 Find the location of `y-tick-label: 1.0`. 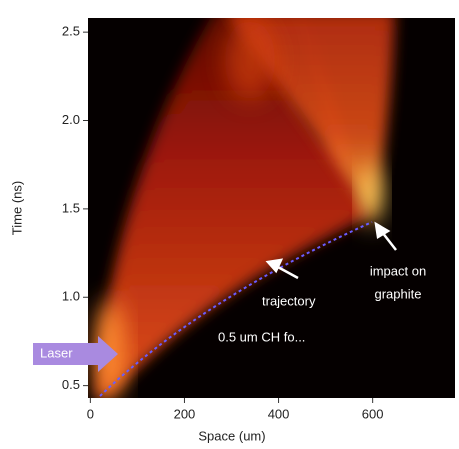

y-tick-label: 1.0 is located at coordinates (71, 296).